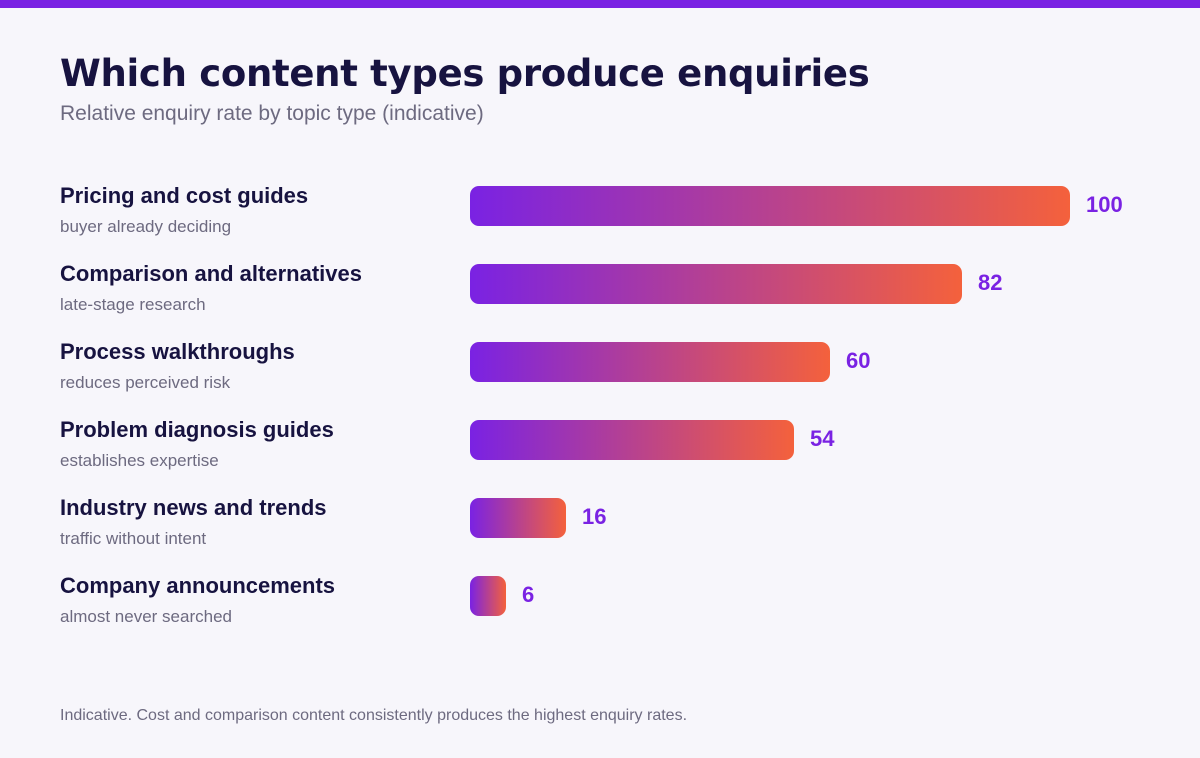  What do you see at coordinates (133, 538) in the screenshot?
I see `category-note: traffic without intent` at bounding box center [133, 538].